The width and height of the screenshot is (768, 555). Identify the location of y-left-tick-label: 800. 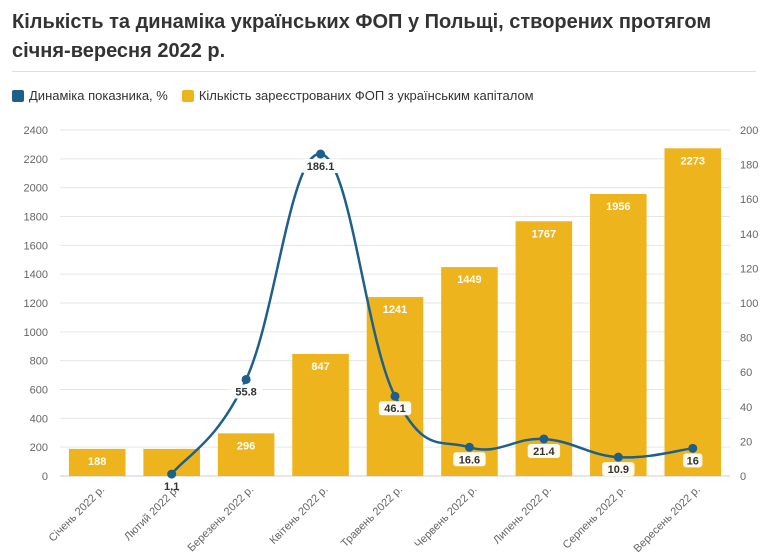
(39, 362).